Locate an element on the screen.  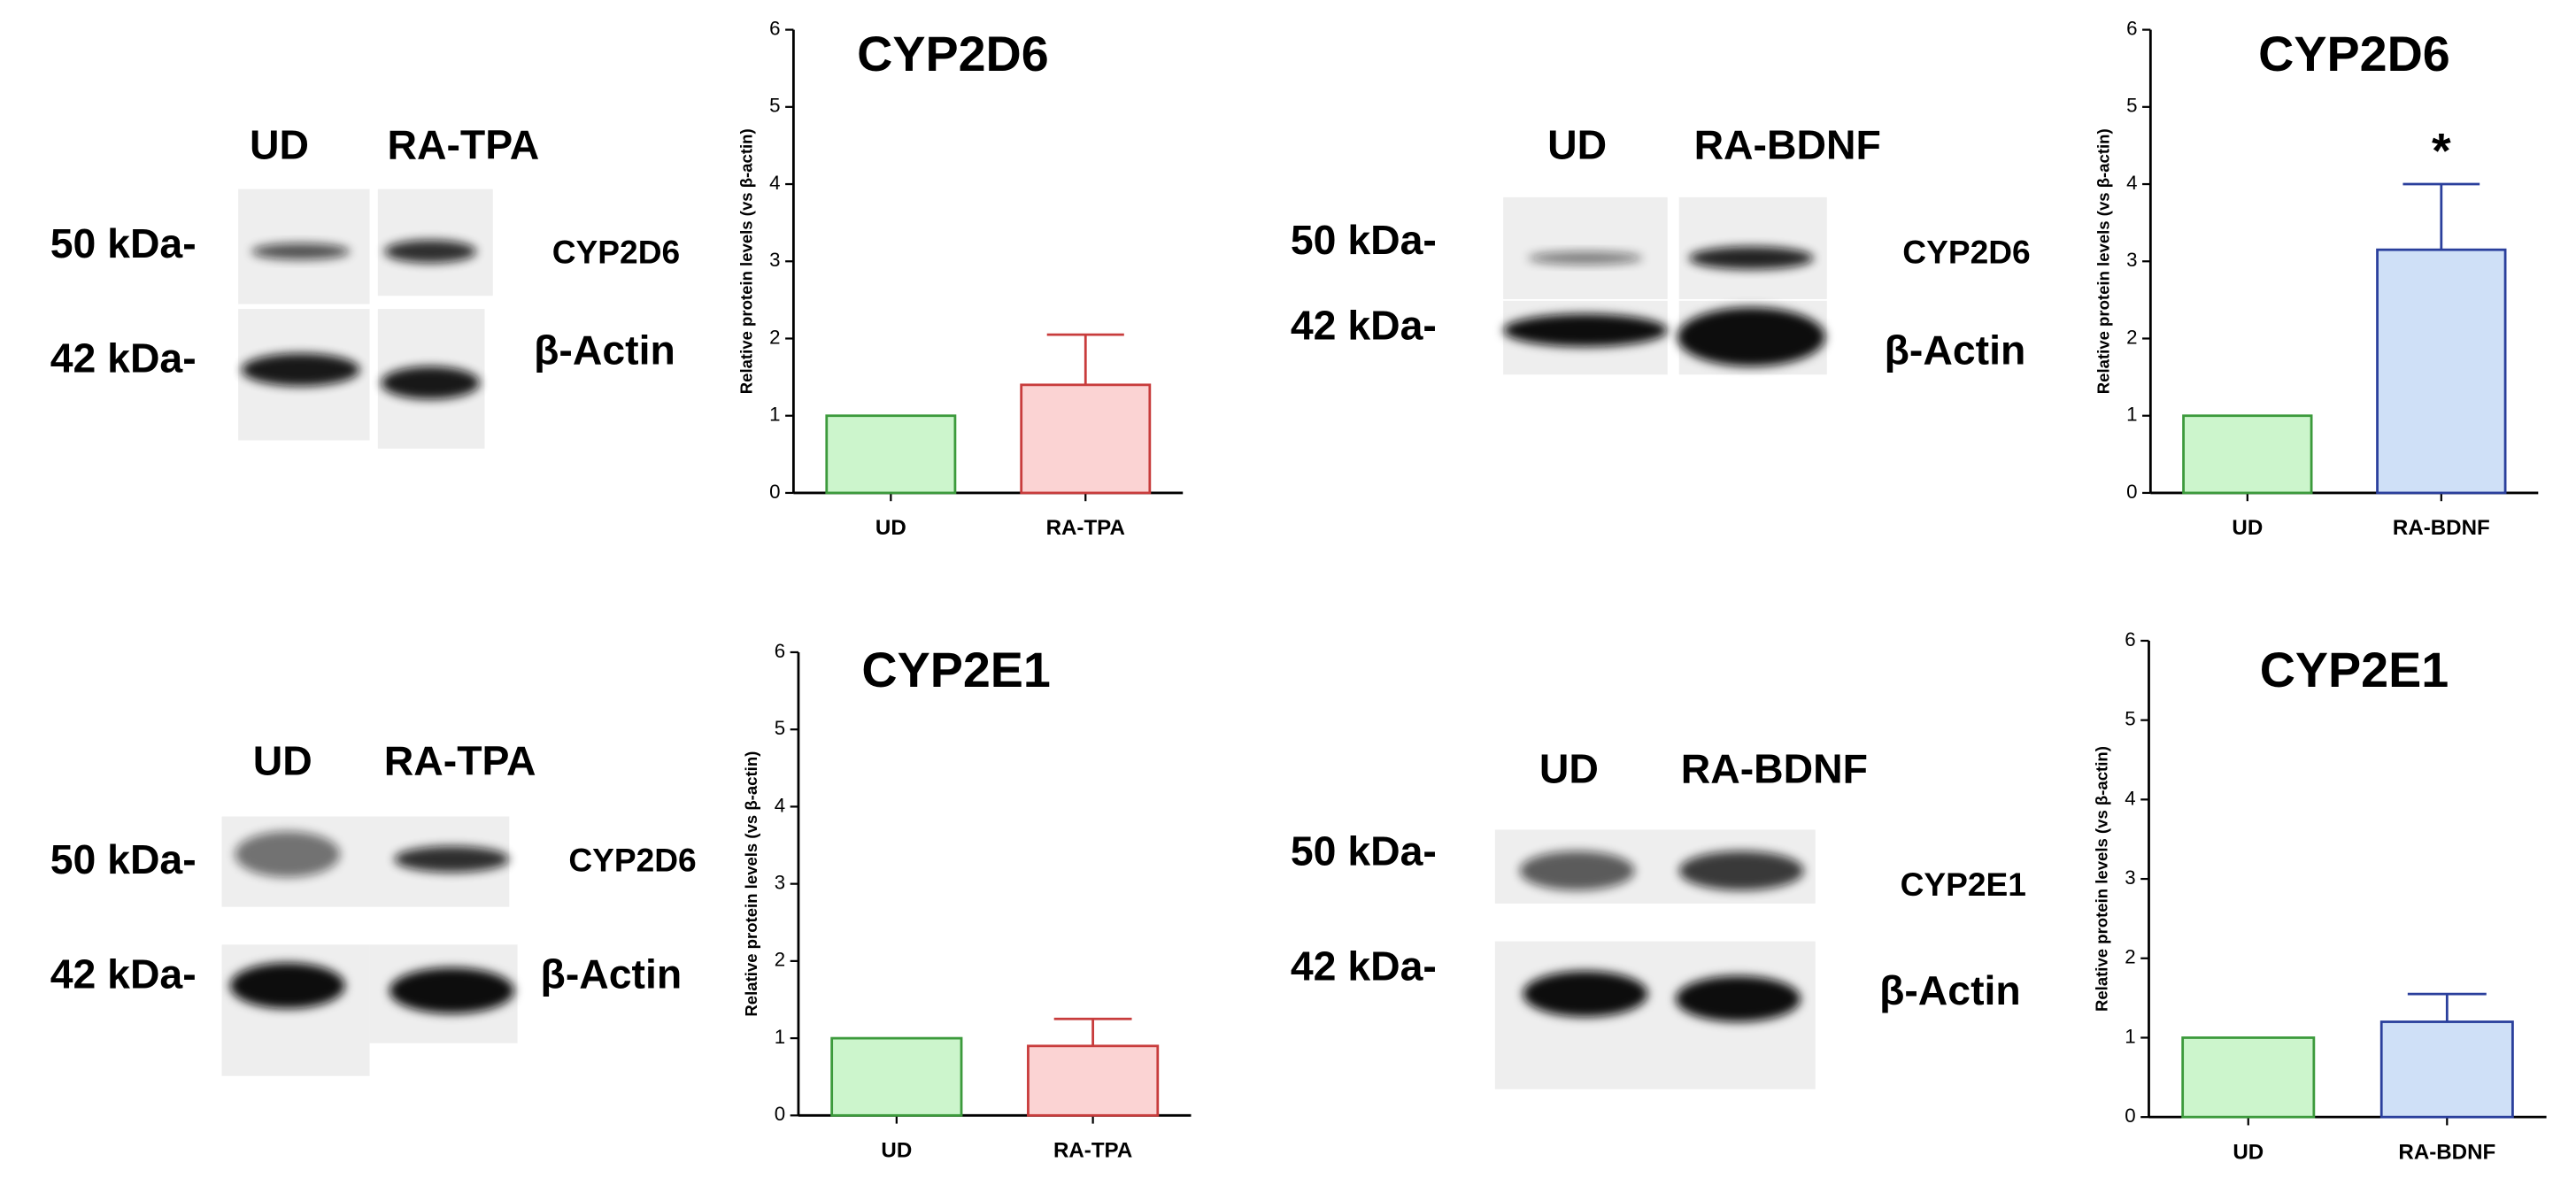
protein-label: CYP2E1 is located at coordinates (1963, 885).